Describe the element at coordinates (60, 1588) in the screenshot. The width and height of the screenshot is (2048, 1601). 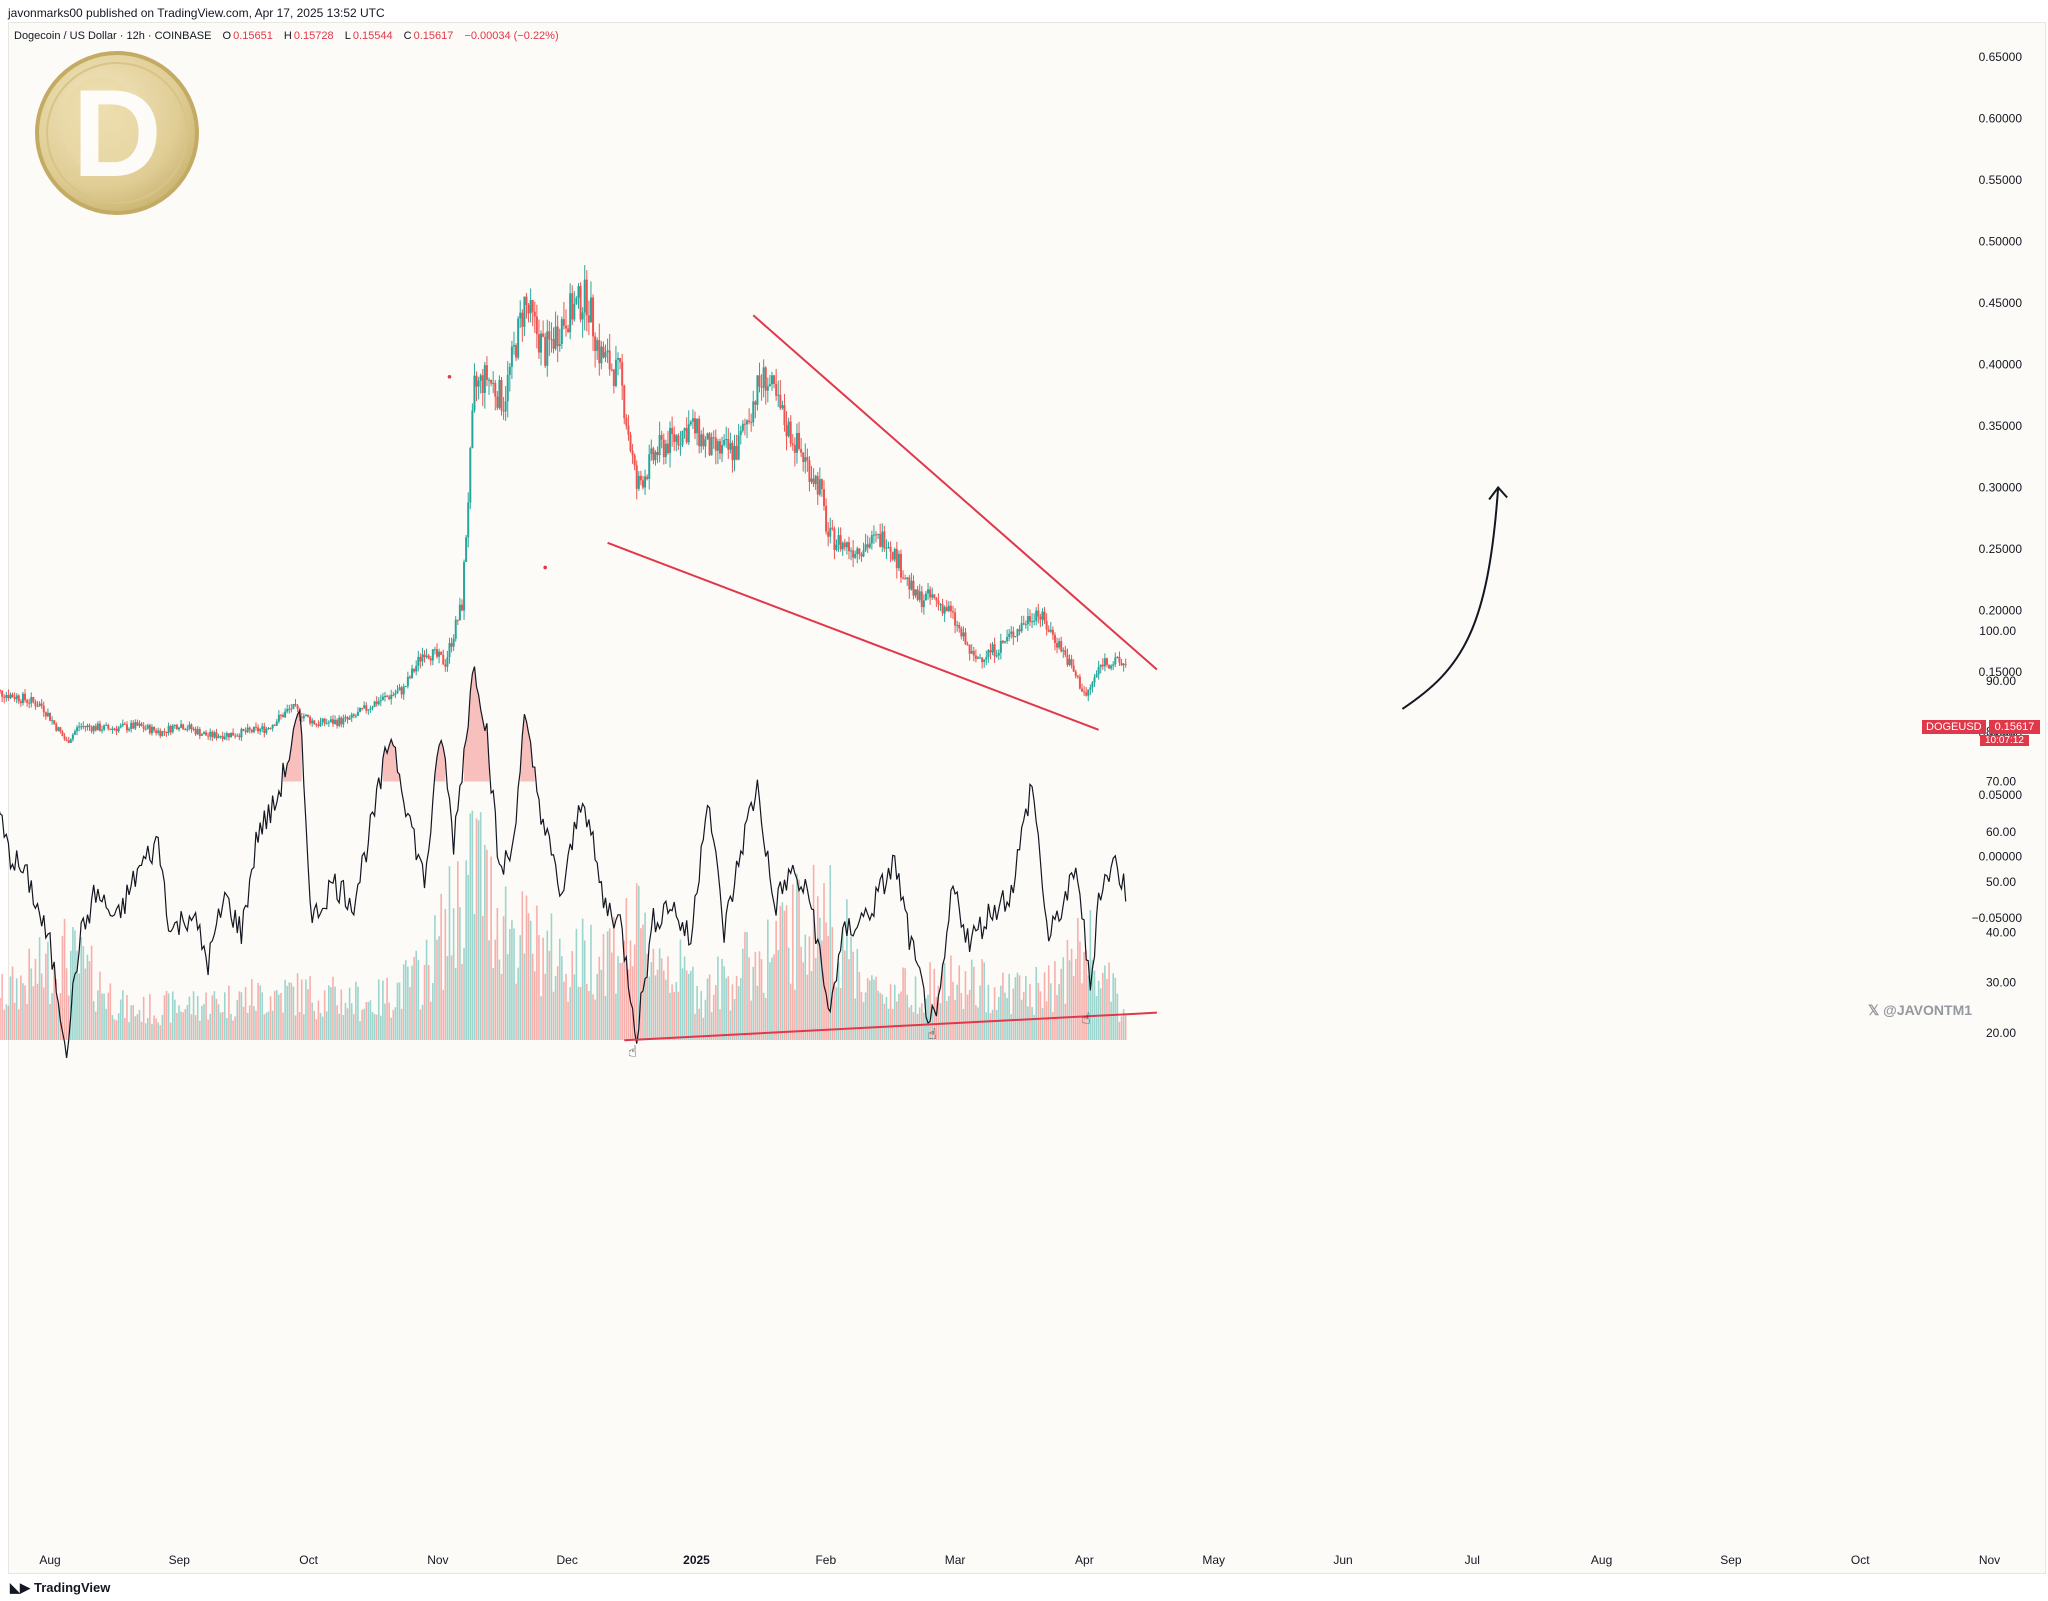
I see `footer: ◣▶ TradingView` at that location.